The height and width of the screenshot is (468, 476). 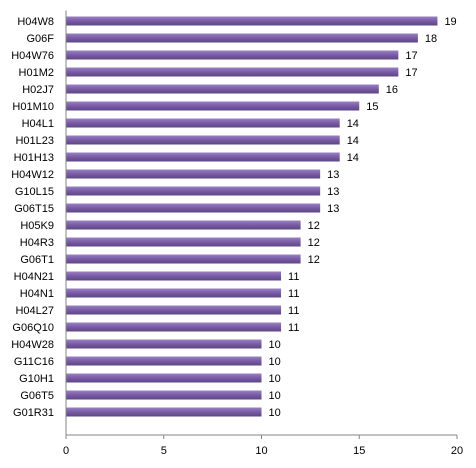 What do you see at coordinates (372, 107) in the screenshot?
I see `value-label-H01M10: 15` at bounding box center [372, 107].